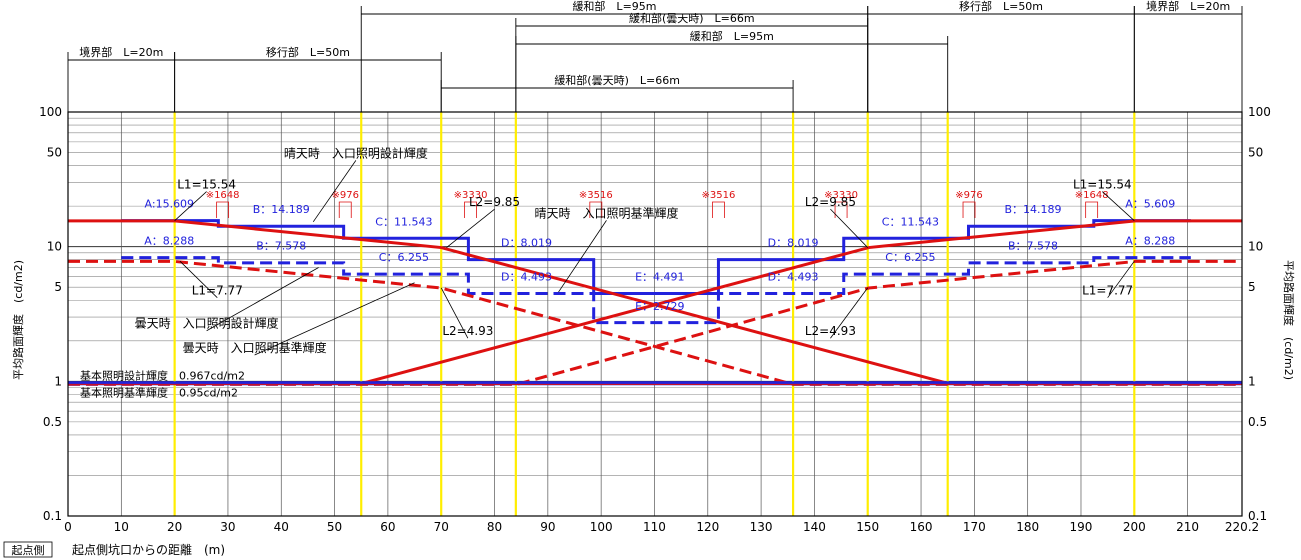 This screenshot has height=560, width=1301. Describe the element at coordinates (52, 422) in the screenshot. I see `y-tick-label-left: 0.5` at that location.